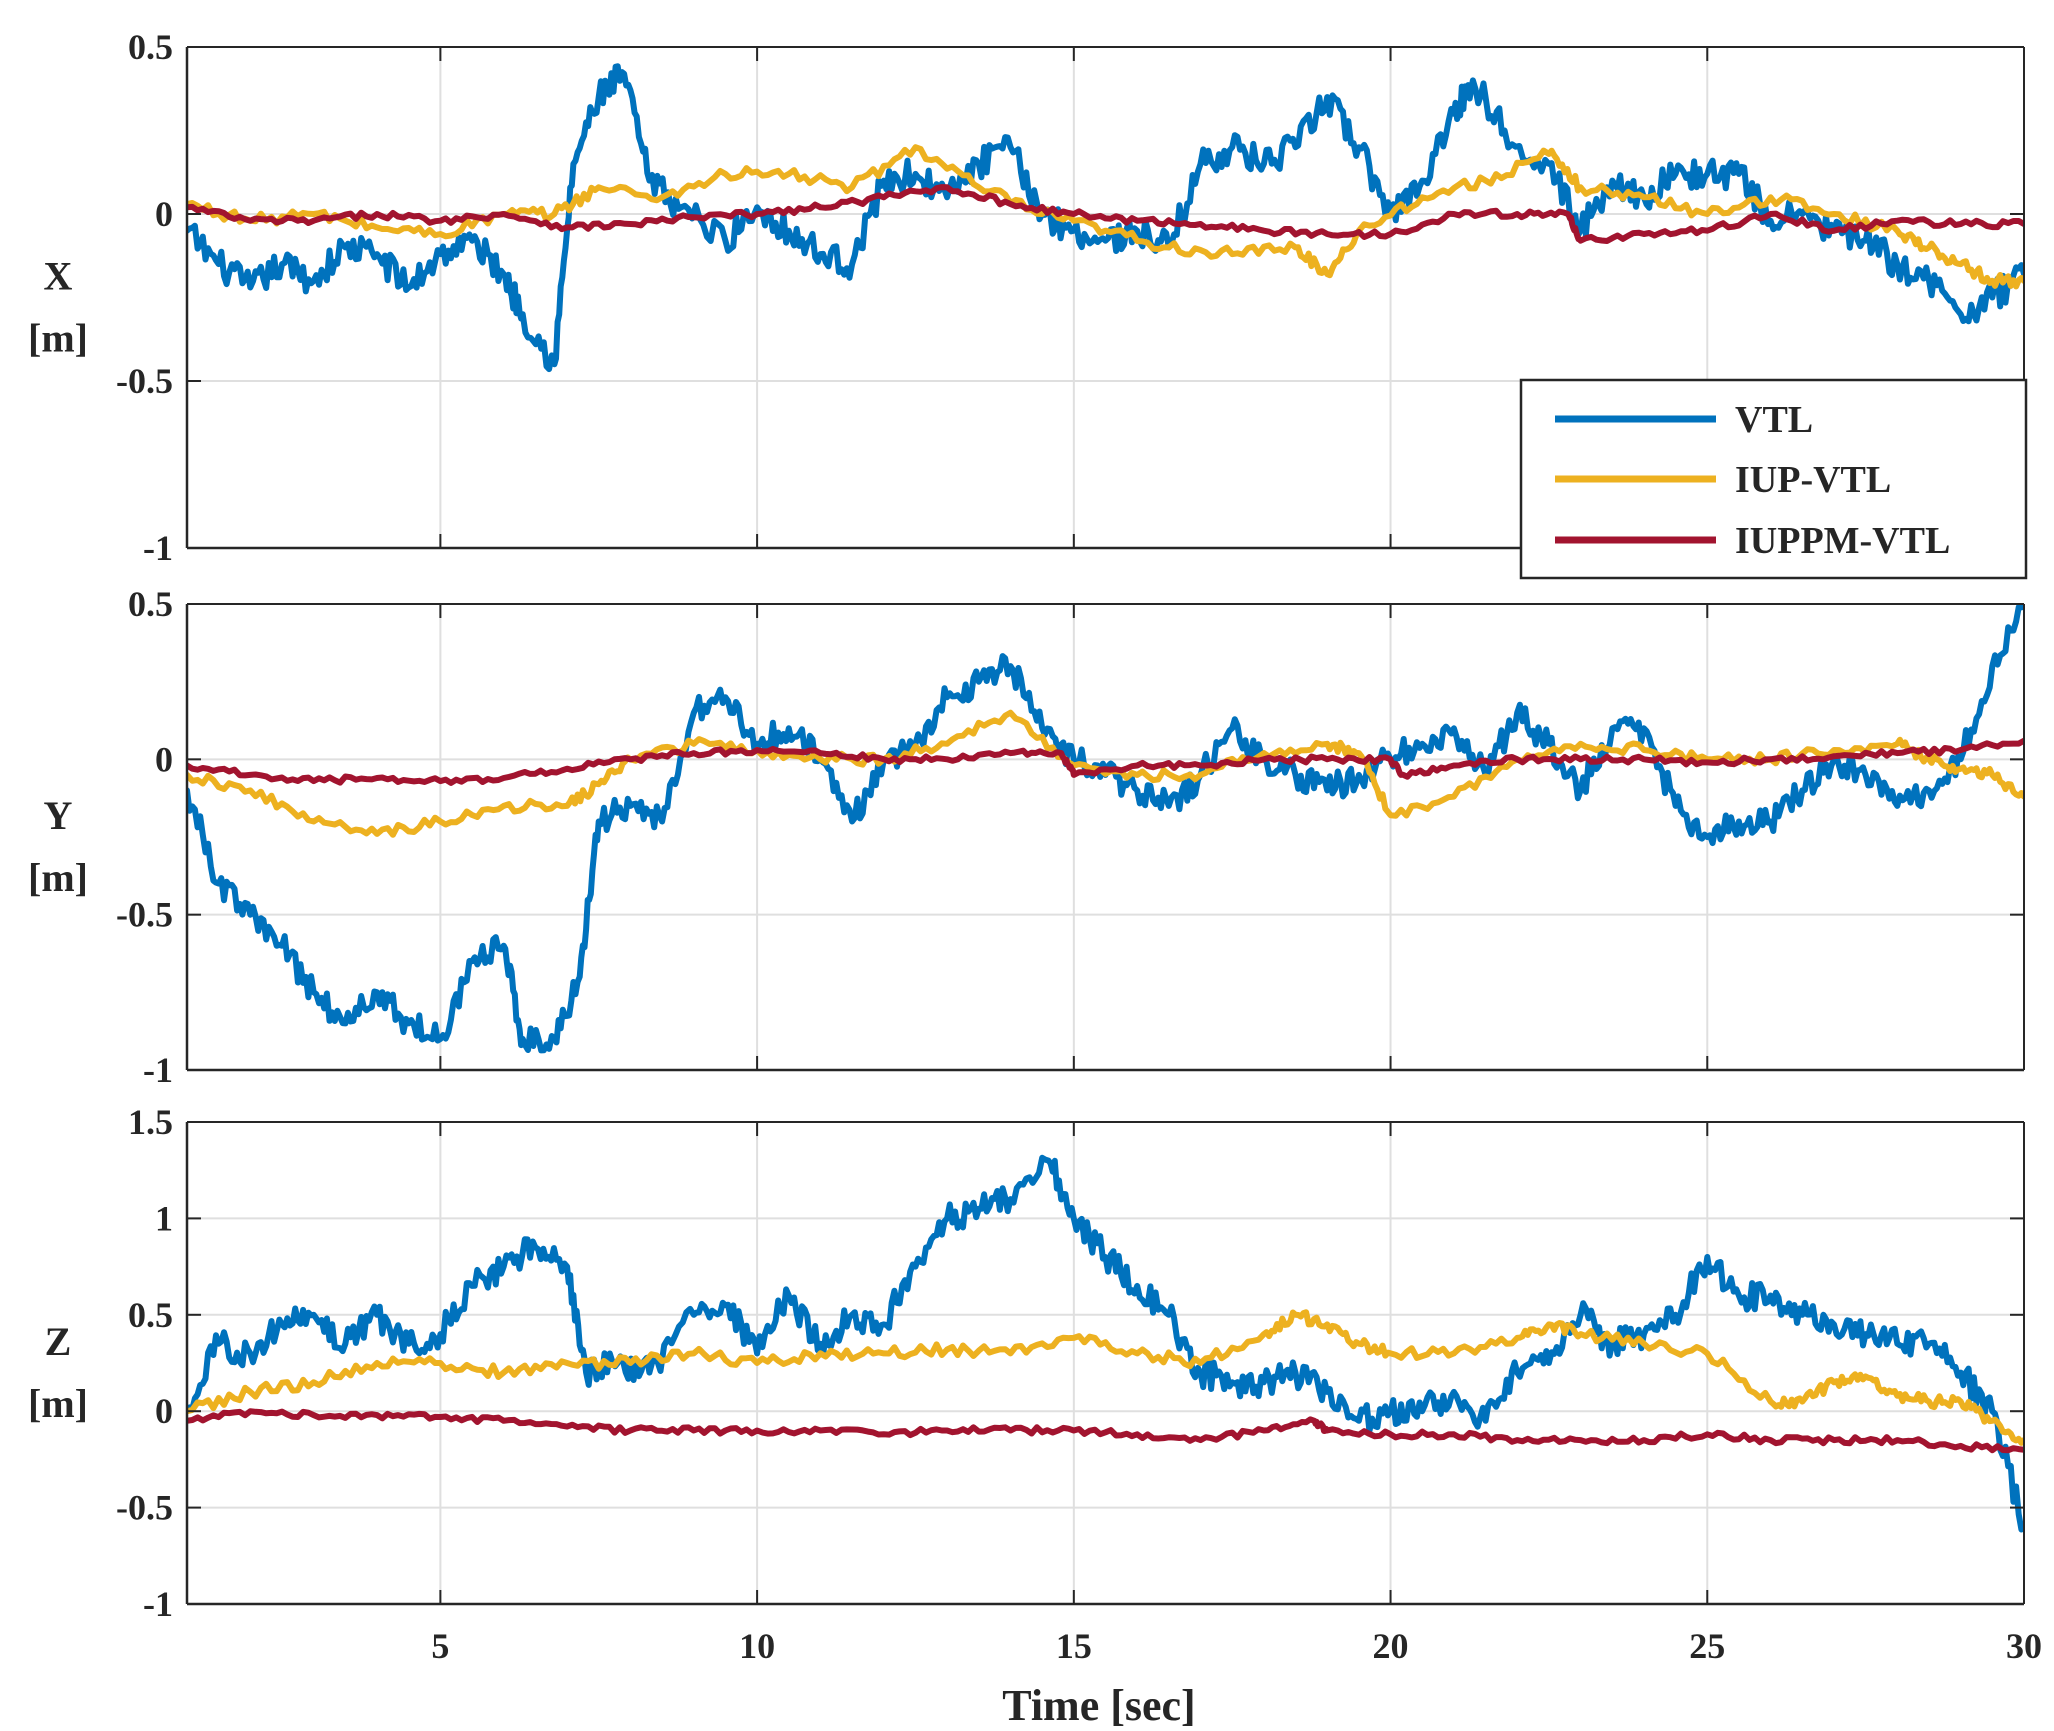 Image resolution: width=2054 pixels, height=1731 pixels. Describe the element at coordinates (1842, 541) in the screenshot. I see `legend-label-iuppm-vtl: IUPPM-VTL` at that location.